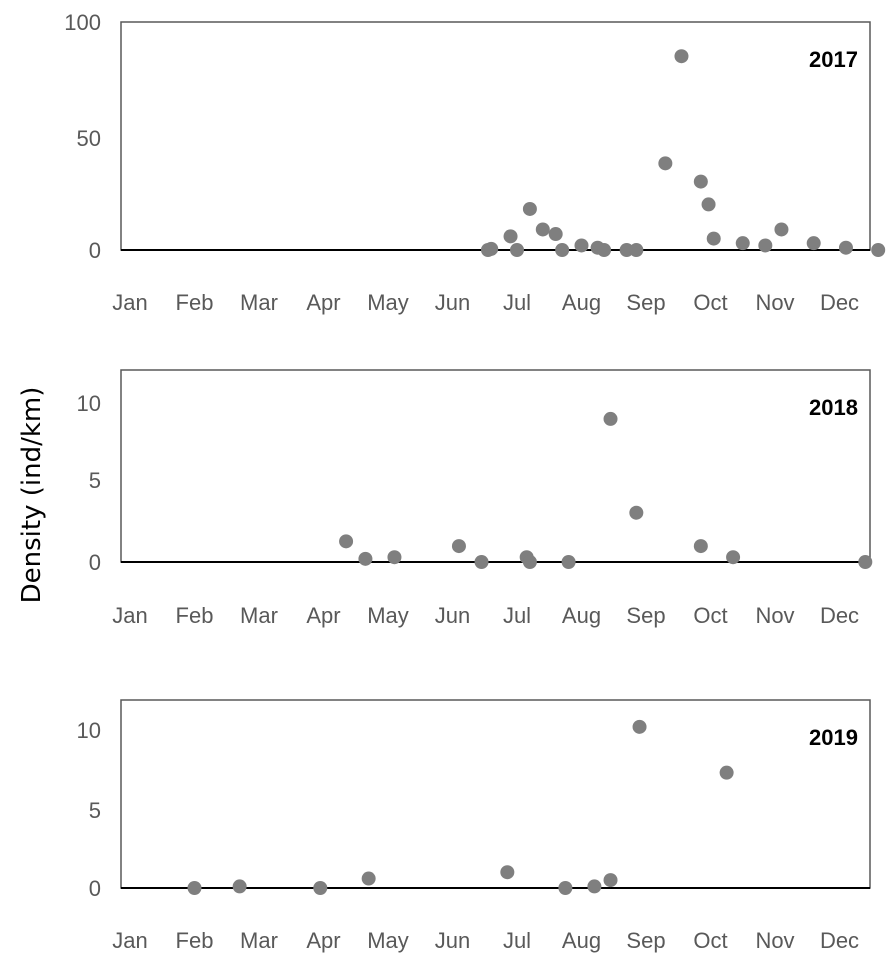 The image size is (886, 966). What do you see at coordinates (833, 59) in the screenshot?
I see `panel-title-2017: 2017` at bounding box center [833, 59].